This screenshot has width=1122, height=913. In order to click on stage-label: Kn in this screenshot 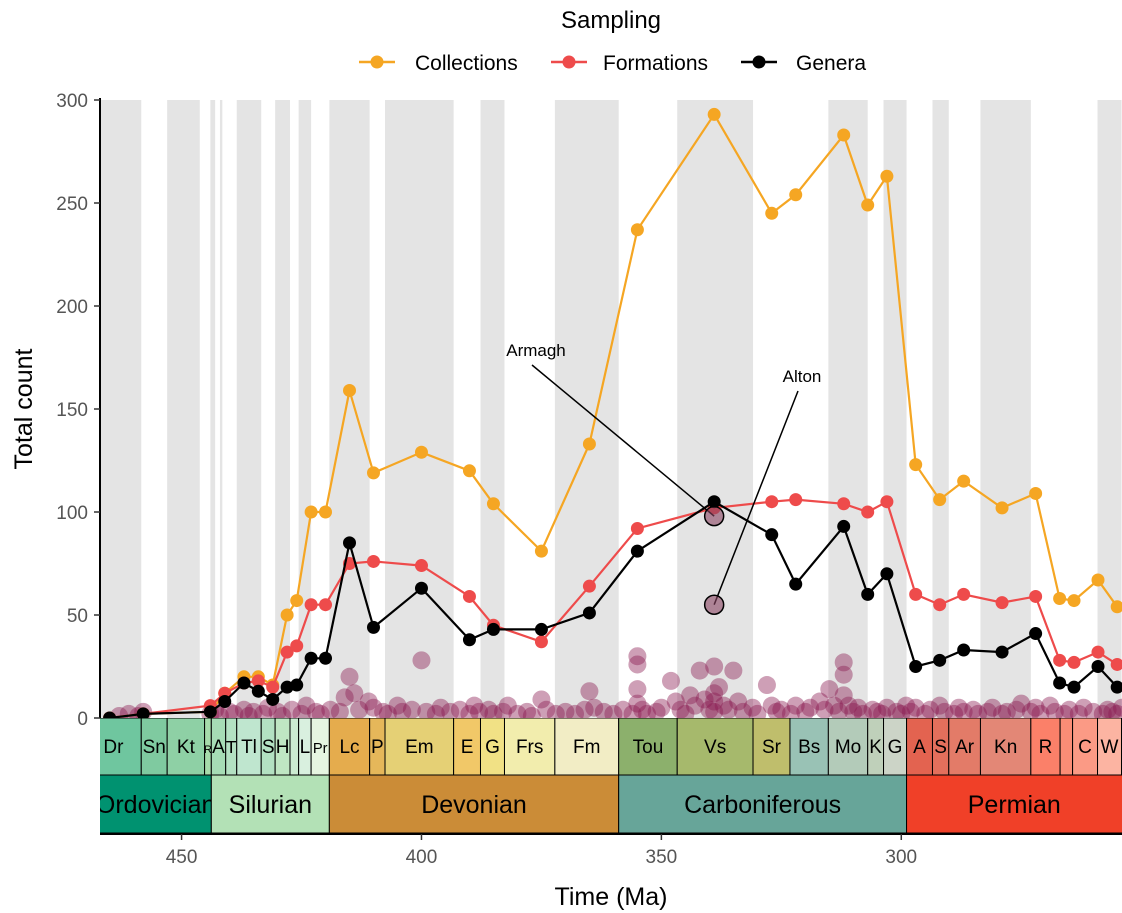, I will do `click(1005, 747)`.